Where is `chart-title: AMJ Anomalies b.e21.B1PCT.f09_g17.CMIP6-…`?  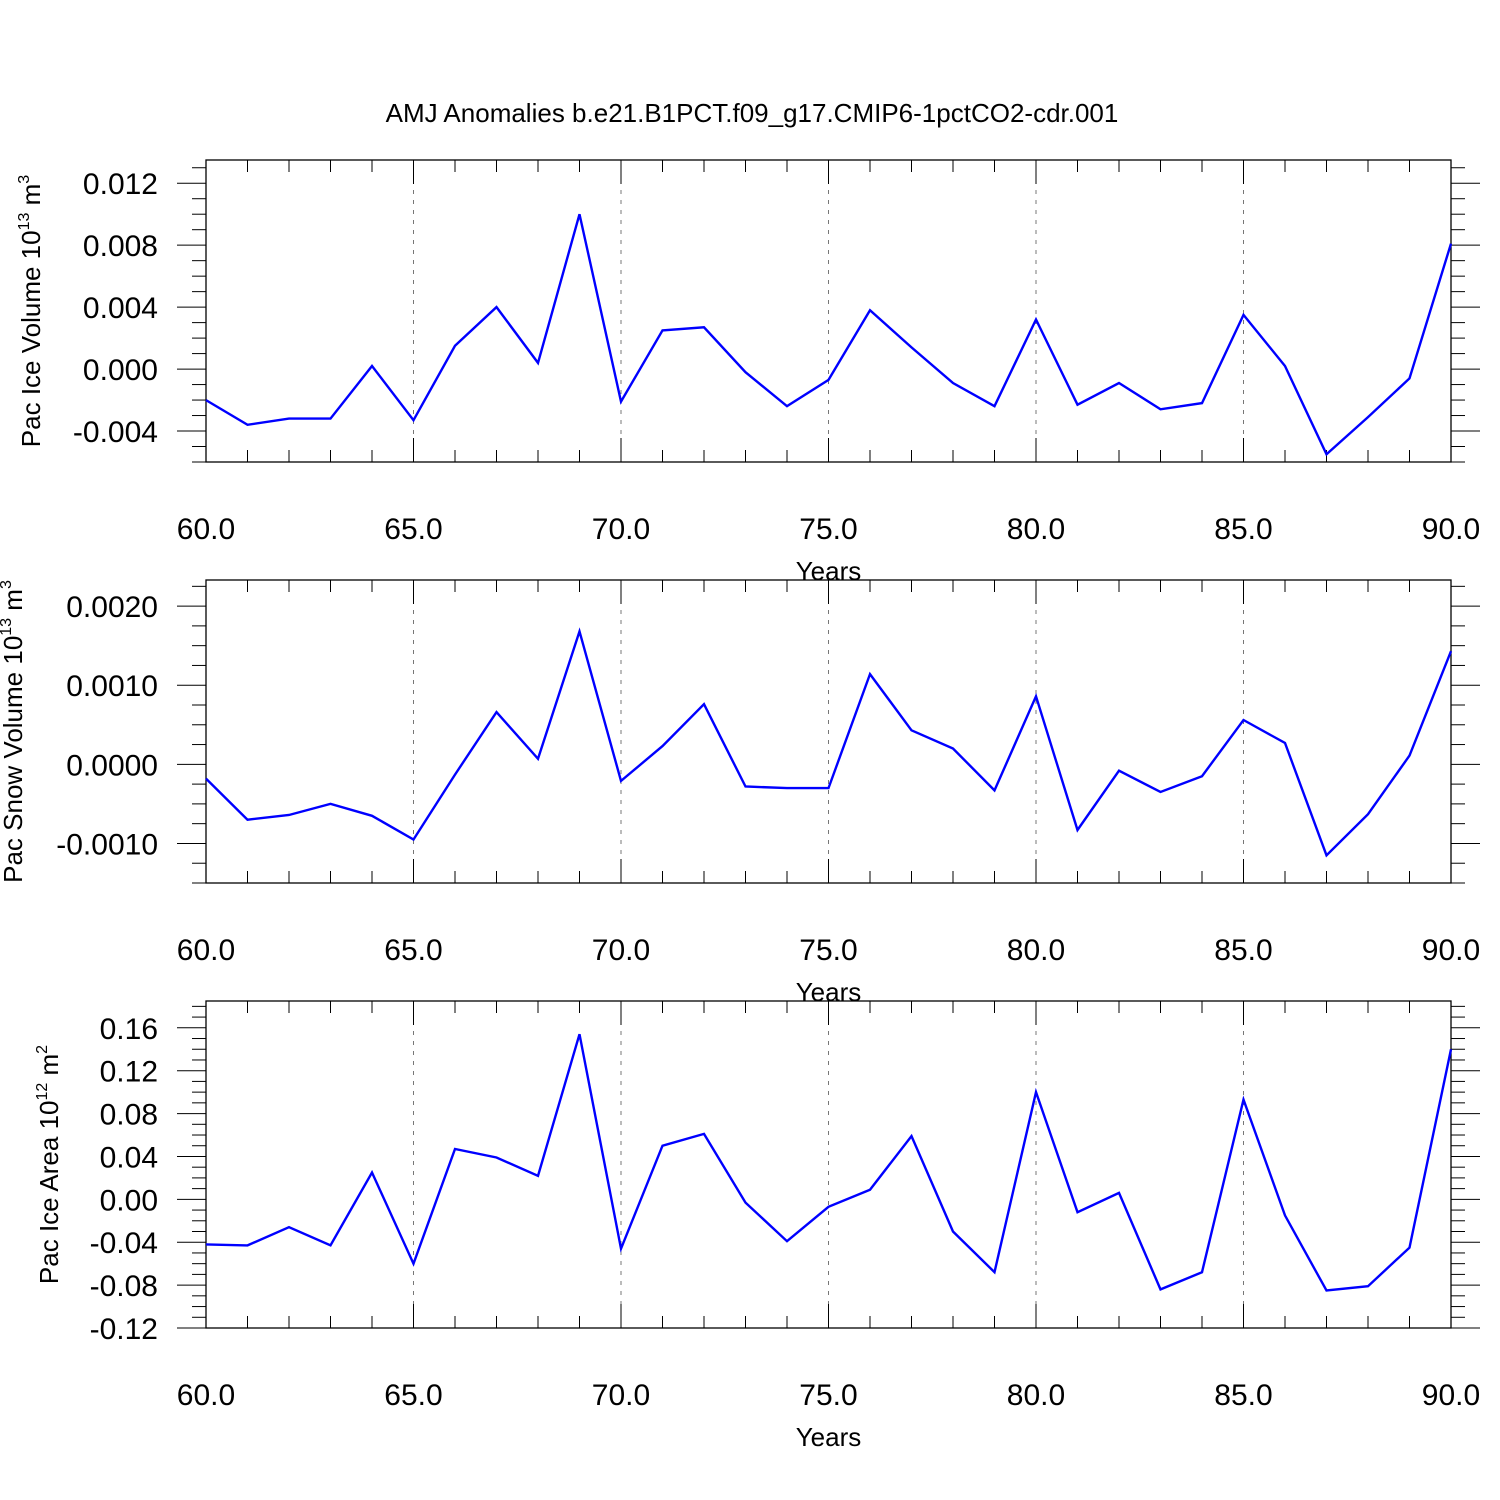 chart-title: AMJ Anomalies b.e21.B1PCT.f09_g17.CMIP6-… is located at coordinates (752, 113).